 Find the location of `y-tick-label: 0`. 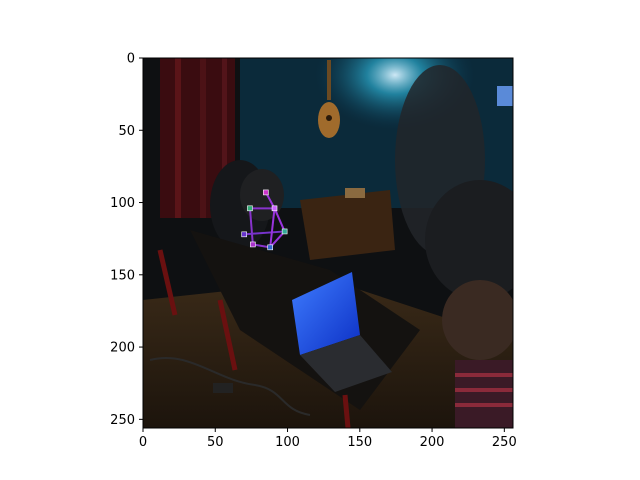

y-tick-label: 0 is located at coordinates (131, 59).